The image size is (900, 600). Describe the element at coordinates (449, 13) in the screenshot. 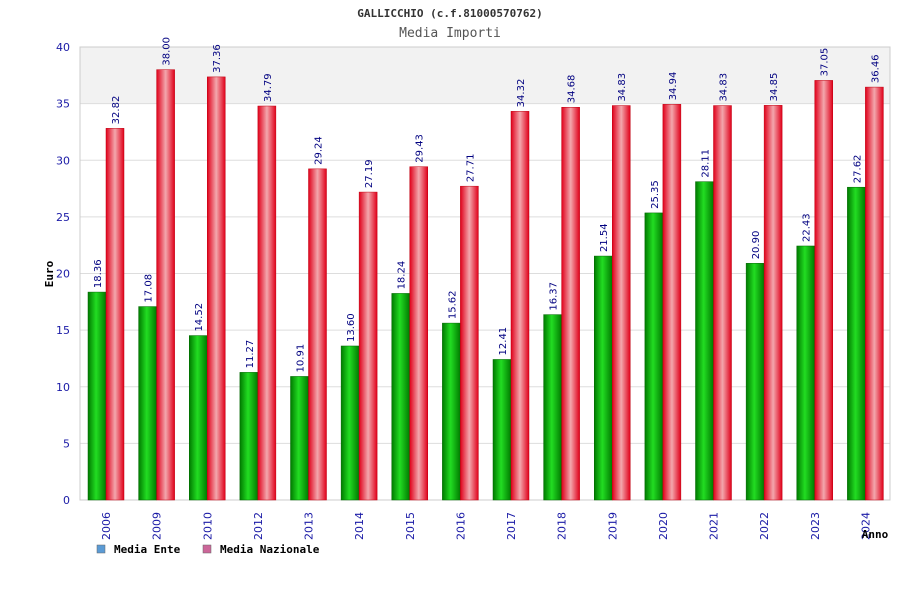

I see `chart-title: GALLICCHIO (c.f.81000570762)` at that location.